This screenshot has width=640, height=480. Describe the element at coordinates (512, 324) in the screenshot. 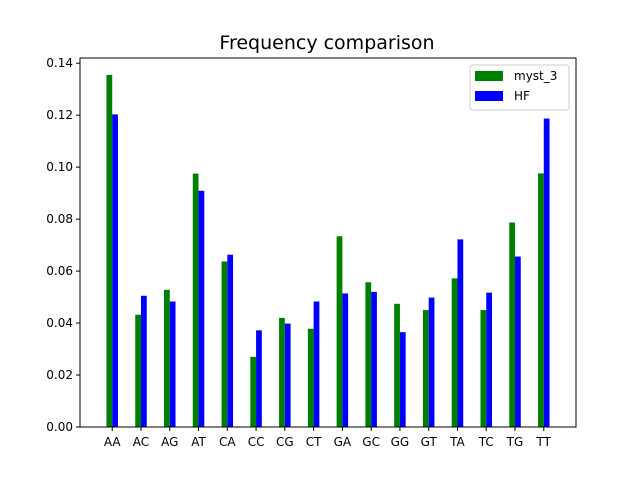

I see `bar-myst_3-TG` at that location.